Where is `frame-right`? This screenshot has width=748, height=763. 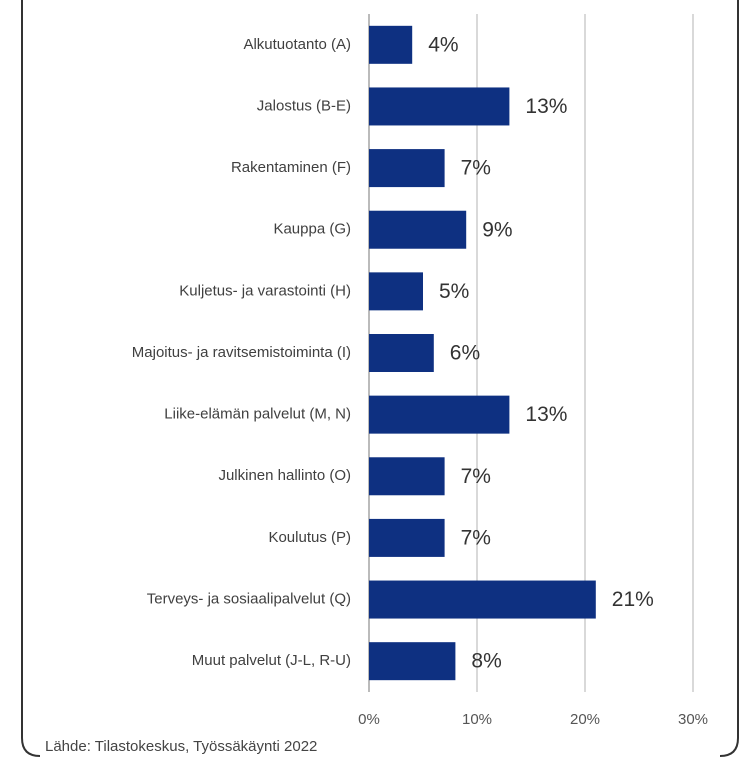 frame-right is located at coordinates (729, 378).